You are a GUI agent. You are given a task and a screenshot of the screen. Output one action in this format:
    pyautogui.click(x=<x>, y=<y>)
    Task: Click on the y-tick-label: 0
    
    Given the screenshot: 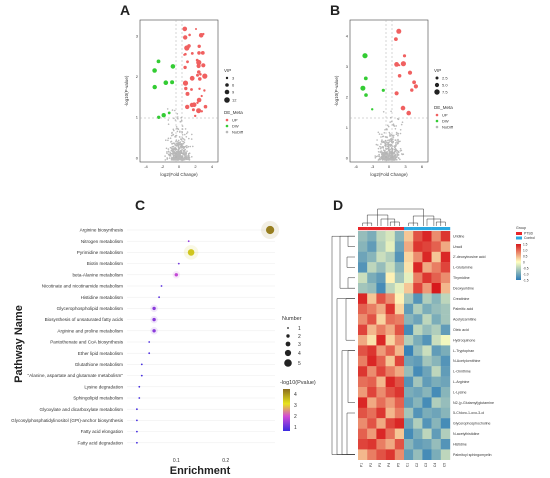 What is the action you would take?
    pyautogui.click(x=347, y=157)
    